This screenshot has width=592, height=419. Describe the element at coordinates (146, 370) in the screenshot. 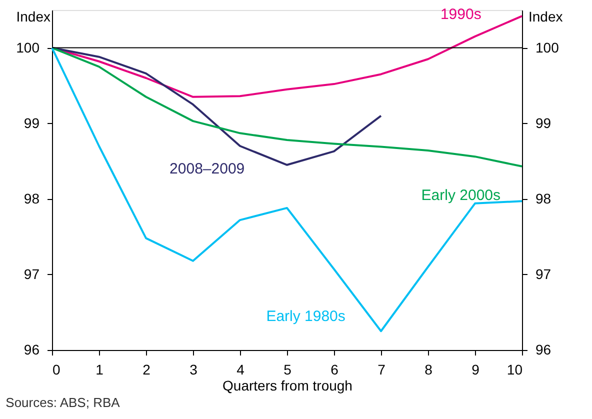

I see `x-tick-label: 2` at that location.